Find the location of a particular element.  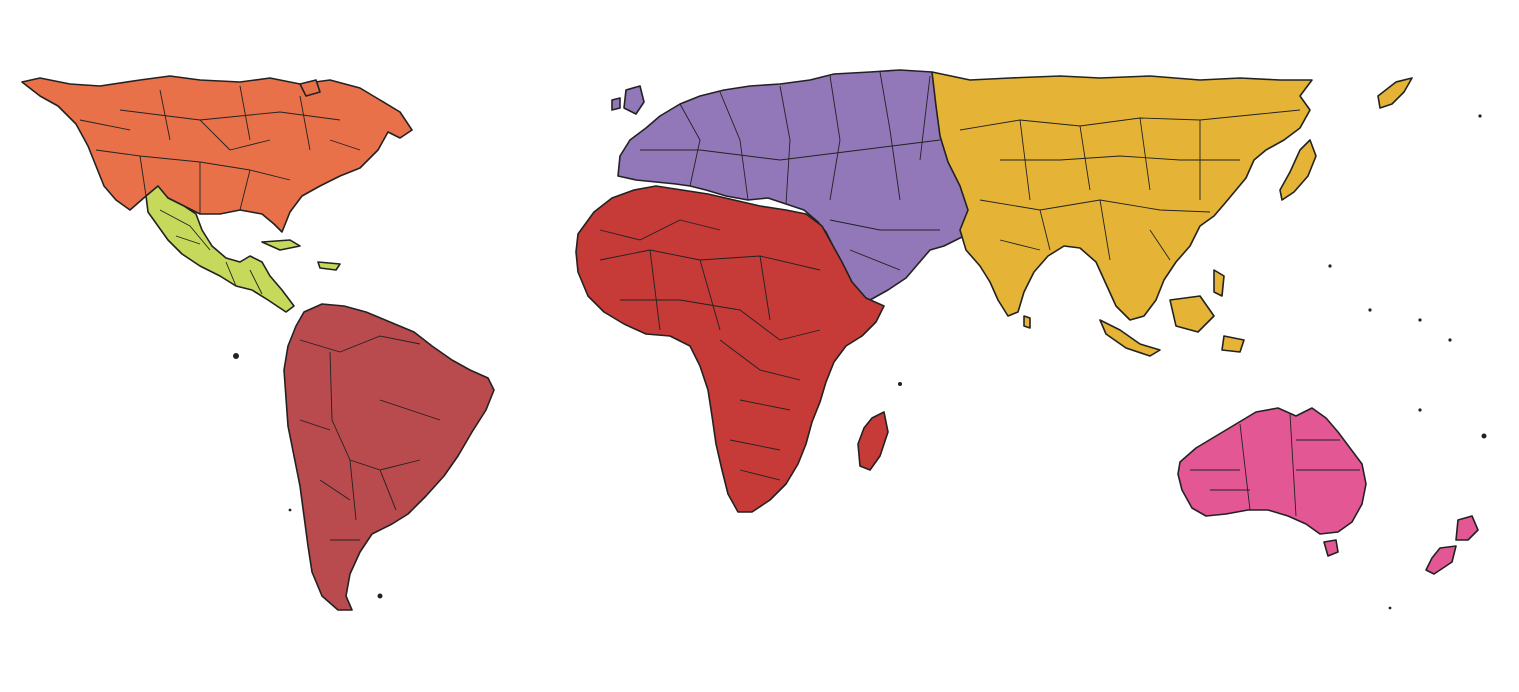

japan is located at coordinates (1298, 170).